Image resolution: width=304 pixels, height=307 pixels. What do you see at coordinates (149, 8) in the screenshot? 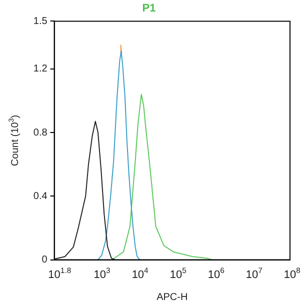
I see `chart-title: P1` at bounding box center [149, 8].